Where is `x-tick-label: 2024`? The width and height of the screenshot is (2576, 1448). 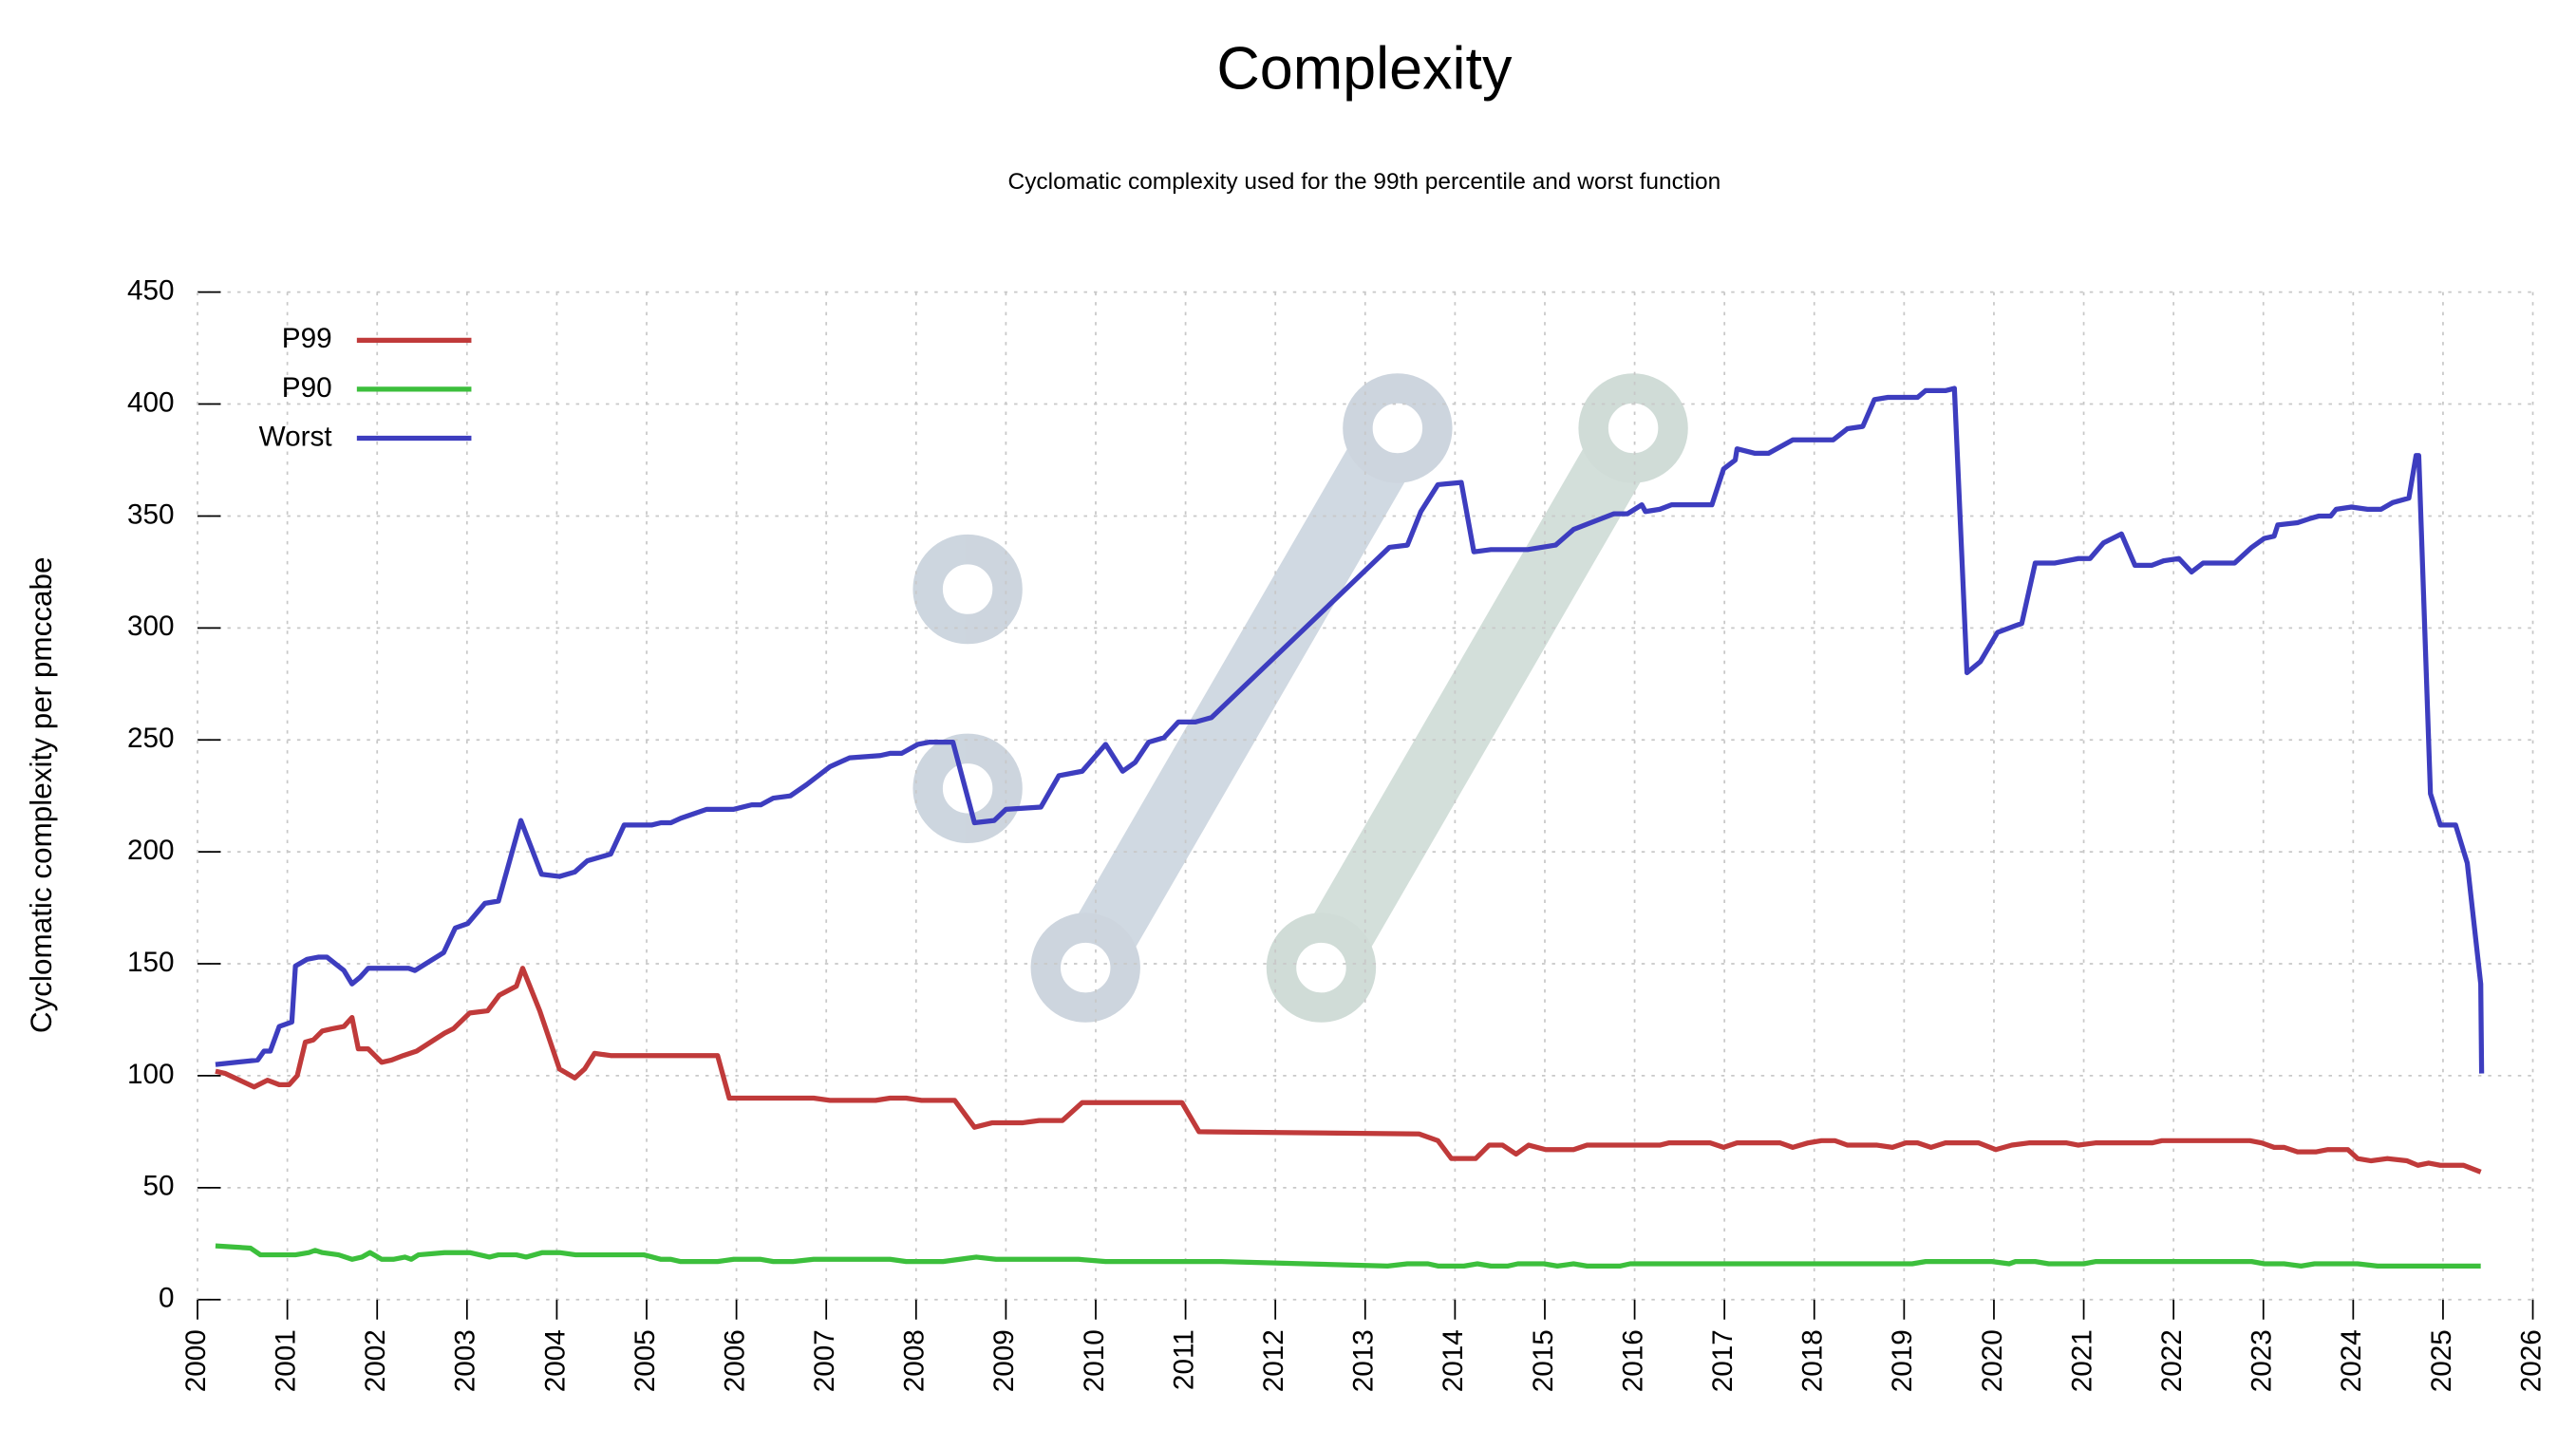 x-tick-label: 2024 is located at coordinates (2351, 1361).